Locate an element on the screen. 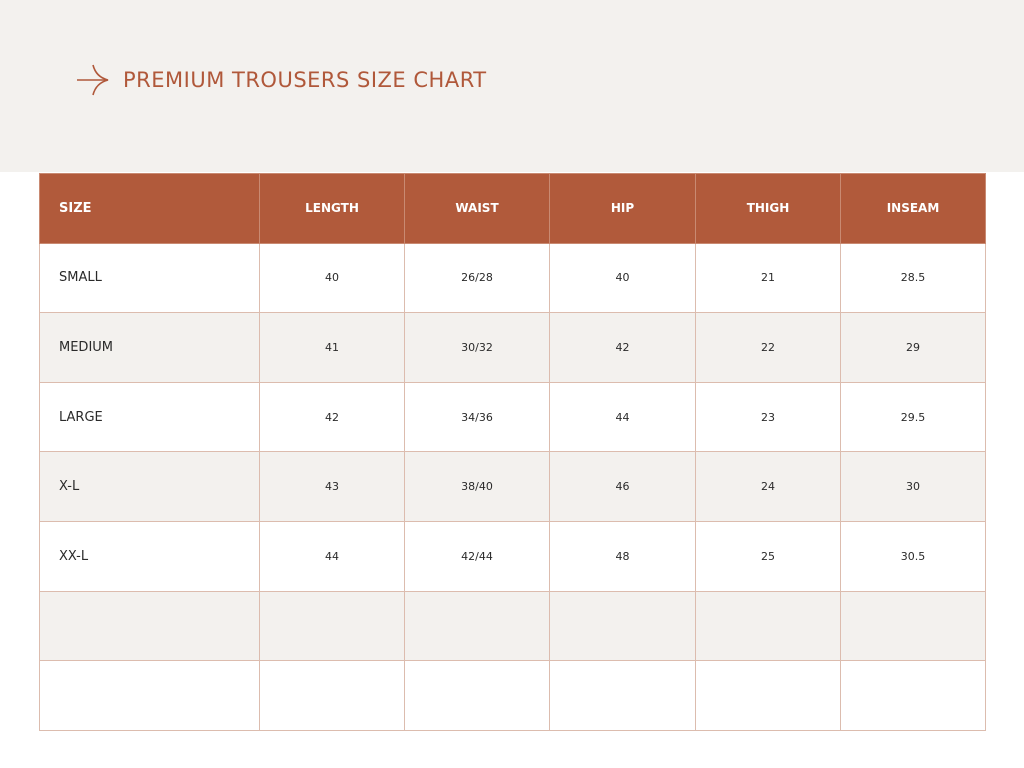 The height and width of the screenshot is (768, 1024). column-header: HIP is located at coordinates (622, 208).